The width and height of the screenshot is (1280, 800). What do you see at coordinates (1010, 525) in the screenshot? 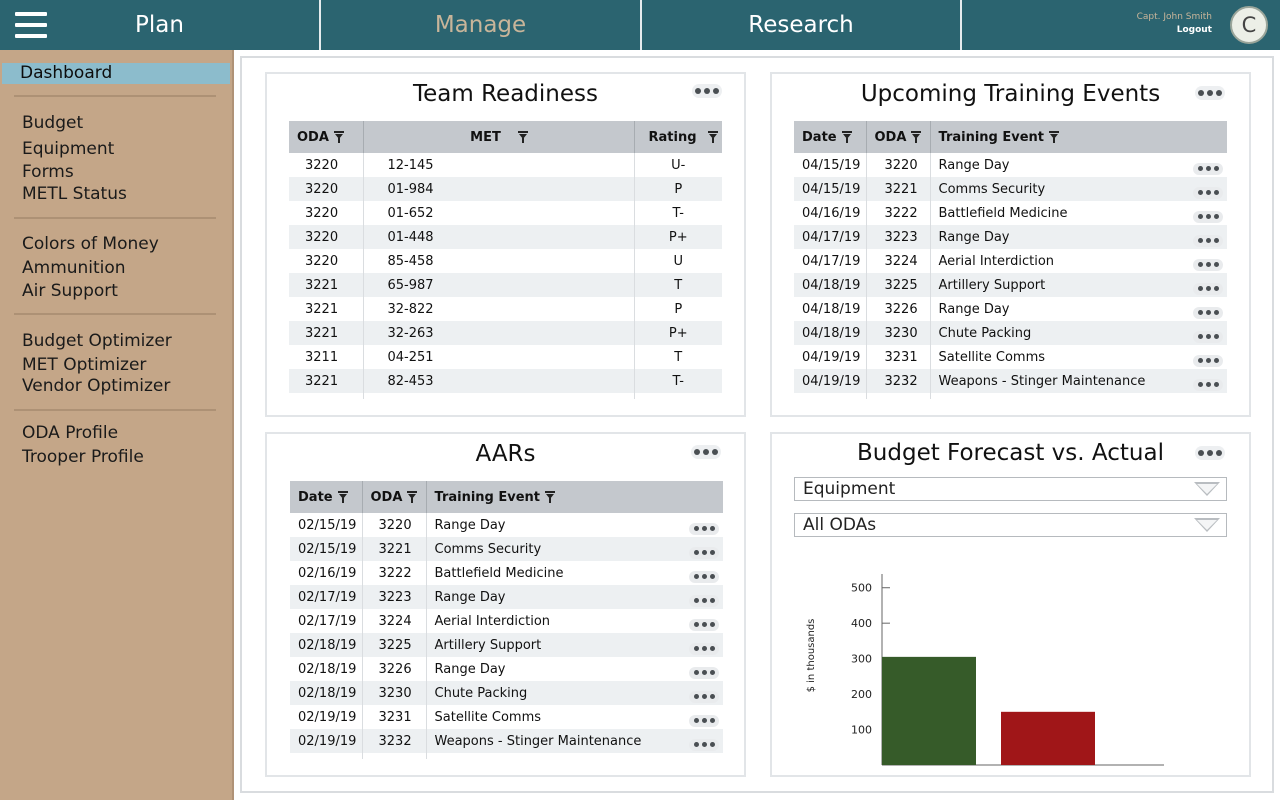
I see `oda-select: All ODAs` at bounding box center [1010, 525].